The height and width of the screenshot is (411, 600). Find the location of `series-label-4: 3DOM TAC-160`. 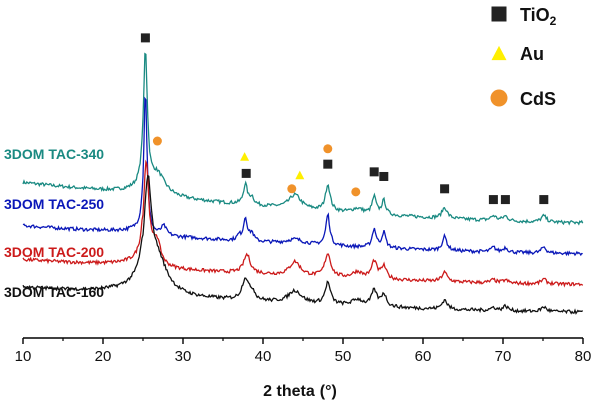

series-label-4: 3DOM TAC-160 is located at coordinates (54, 292).